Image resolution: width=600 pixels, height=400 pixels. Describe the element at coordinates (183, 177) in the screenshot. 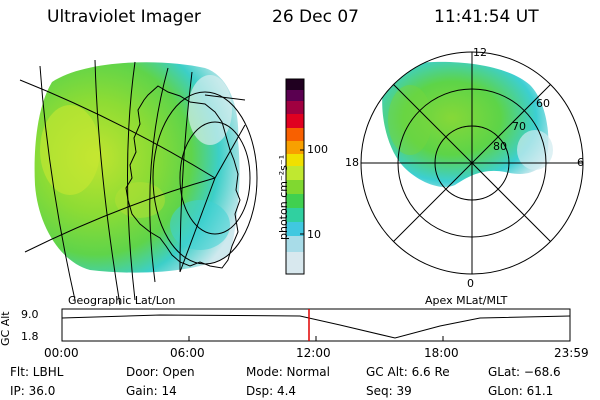

I see `continent-outline` at that location.